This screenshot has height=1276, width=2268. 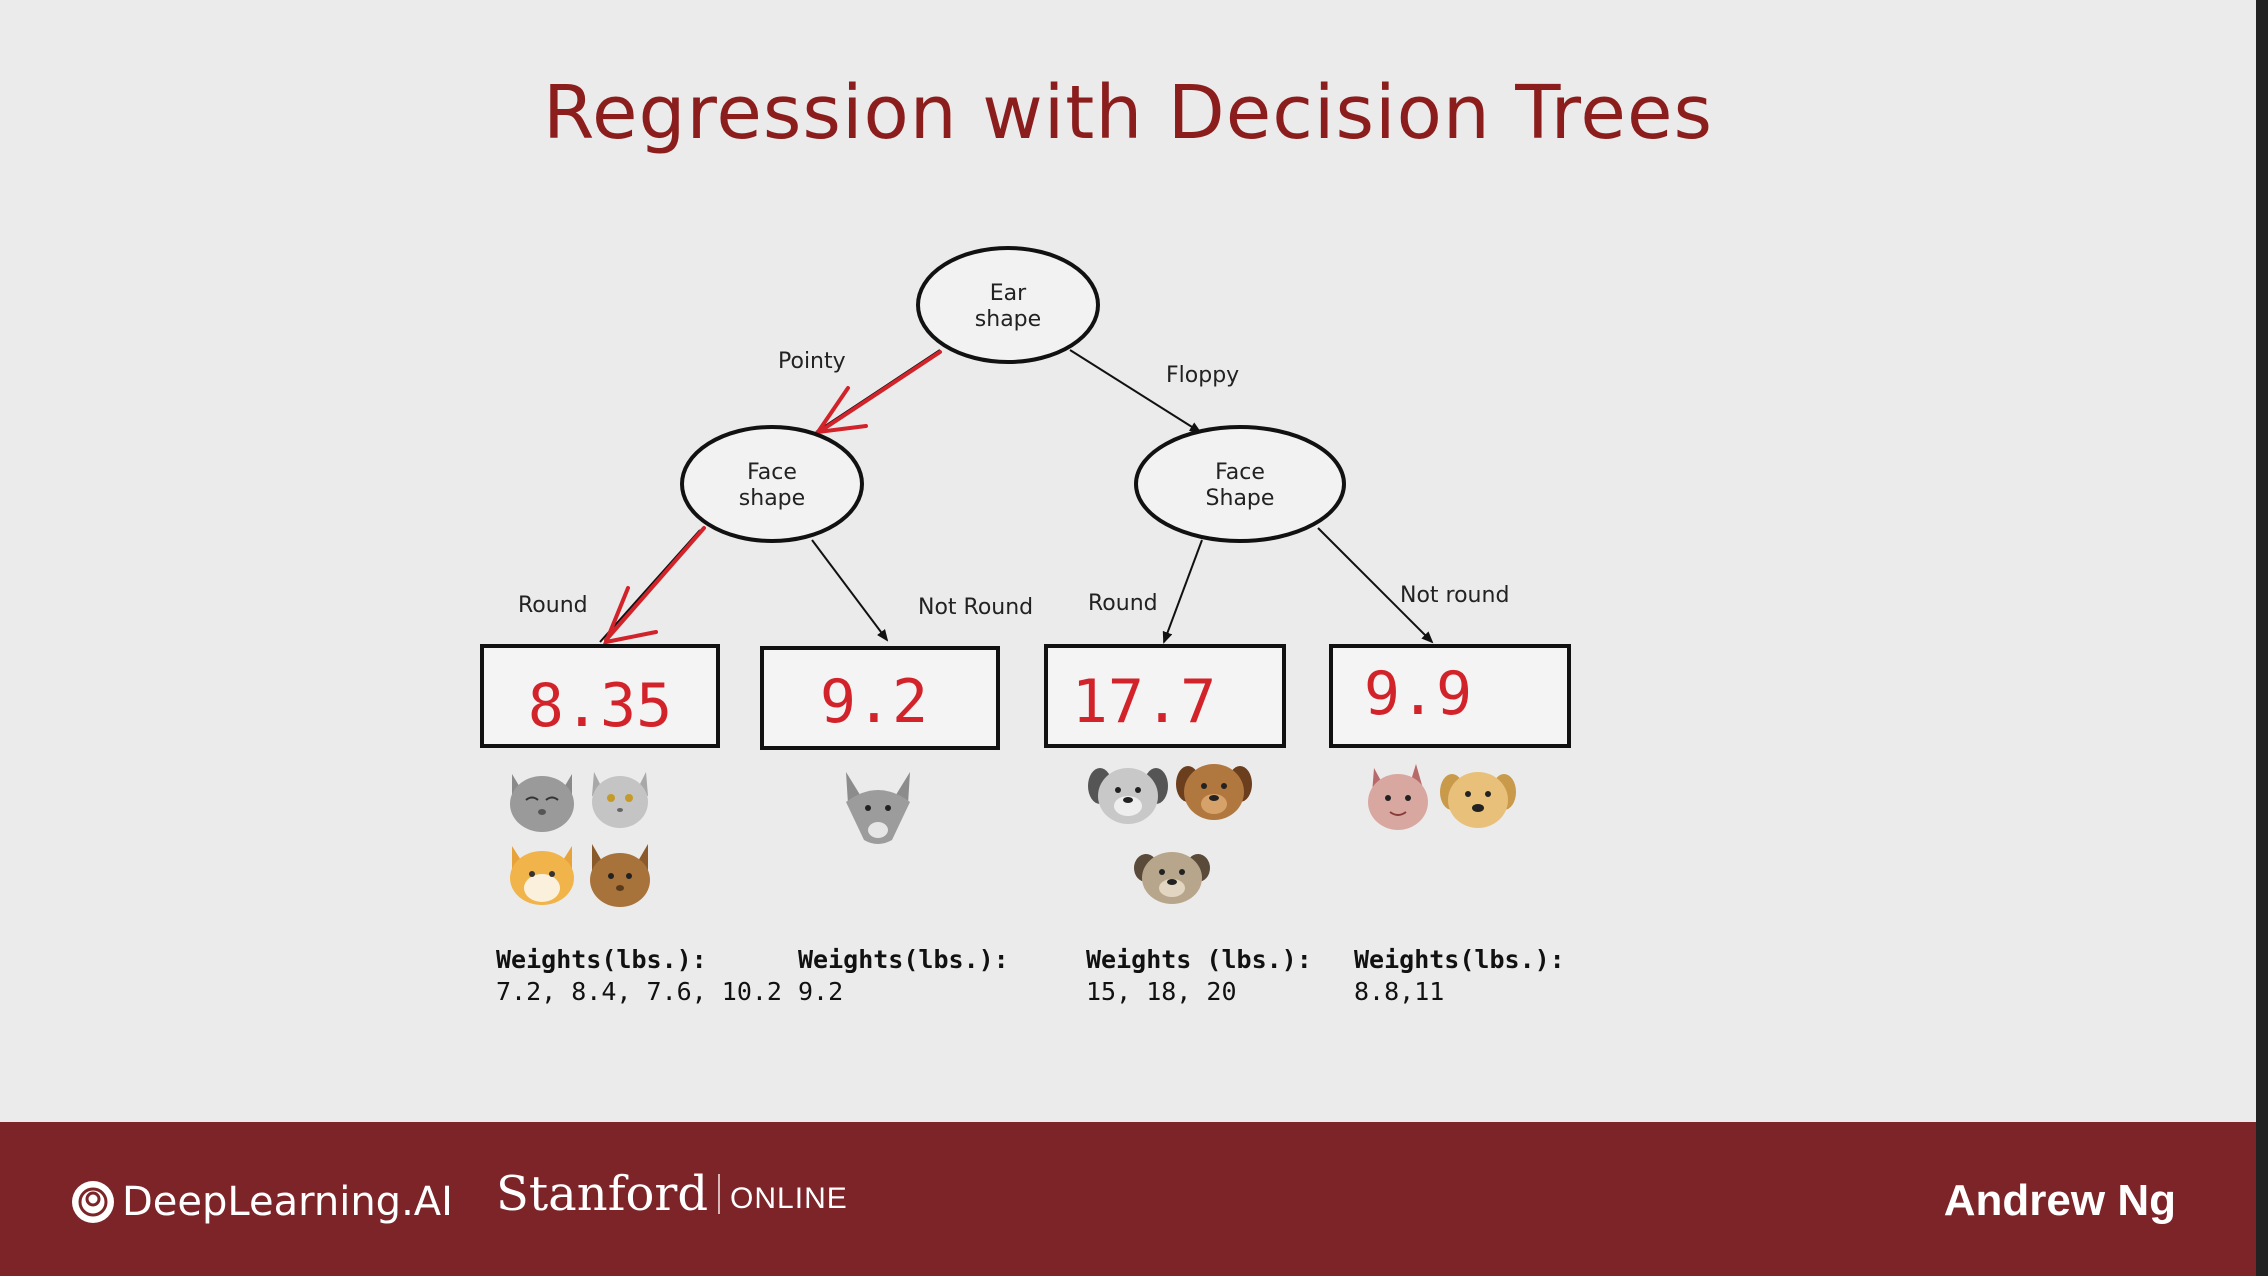 I want to click on edge-label-floppy: Floppy, so click(x=1202, y=375).